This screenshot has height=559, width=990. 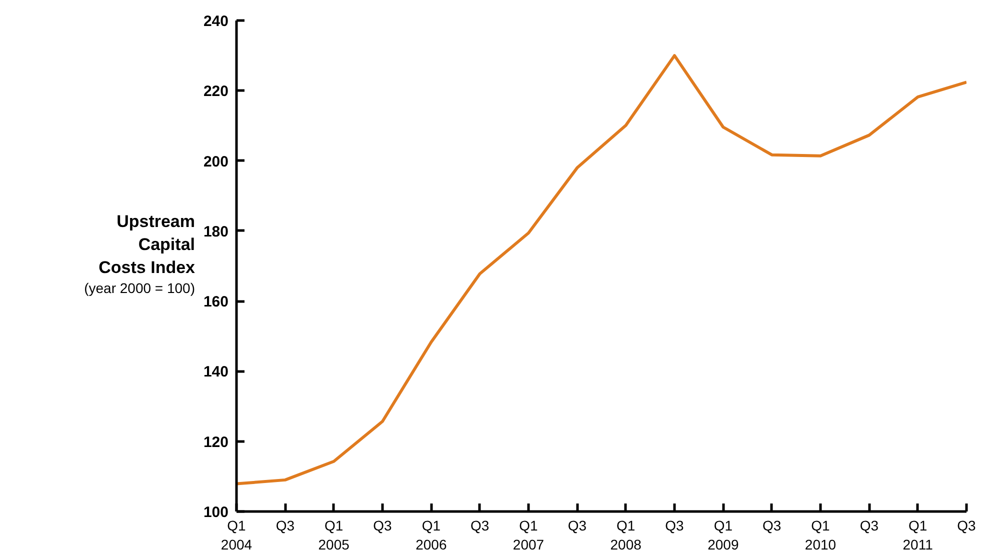 I want to click on y-axis-title: Upstream Capital Costs Index, so click(x=146, y=245).